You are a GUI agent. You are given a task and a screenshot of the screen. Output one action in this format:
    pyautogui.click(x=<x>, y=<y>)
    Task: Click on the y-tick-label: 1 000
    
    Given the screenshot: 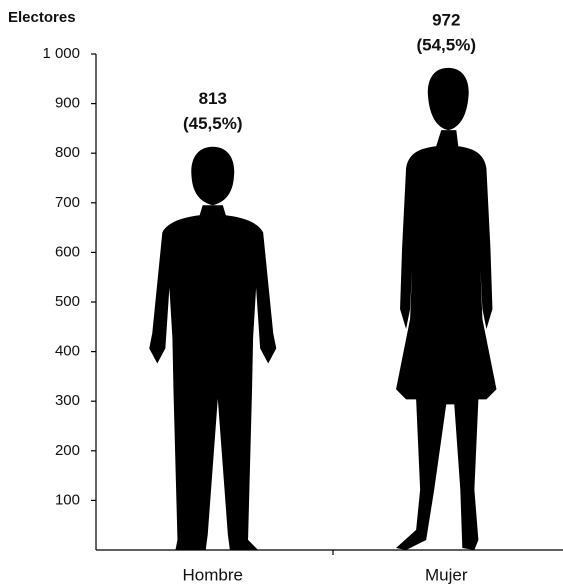 What is the action you would take?
    pyautogui.click(x=61, y=53)
    